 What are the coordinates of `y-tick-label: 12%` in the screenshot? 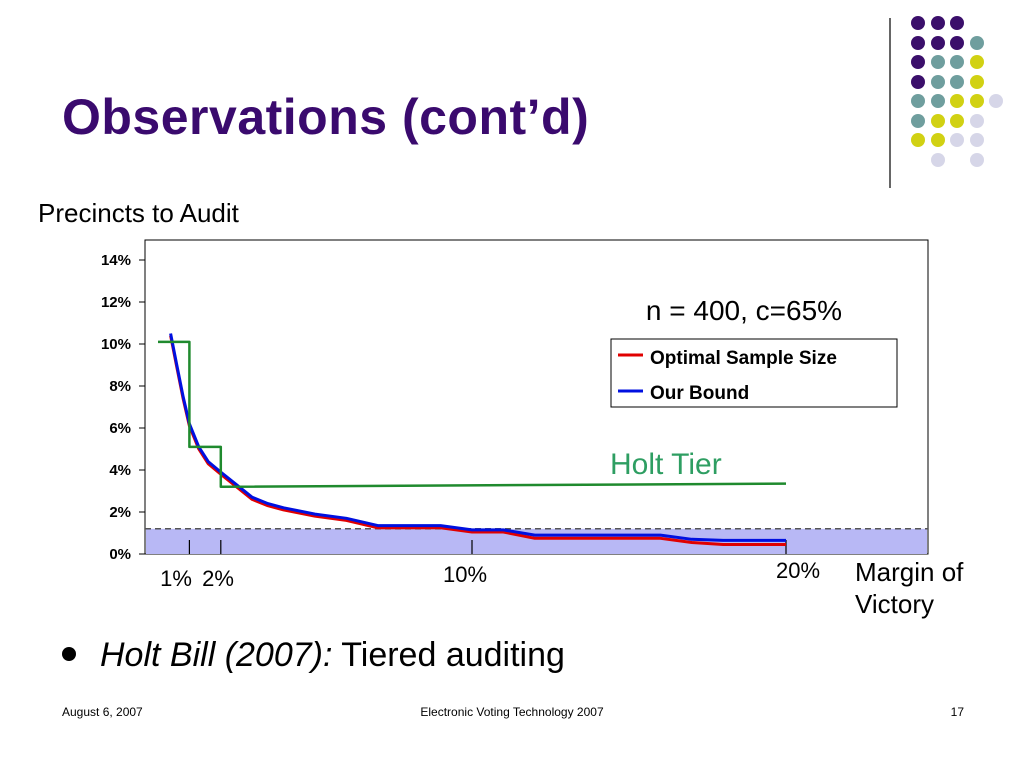 It's located at (116, 302).